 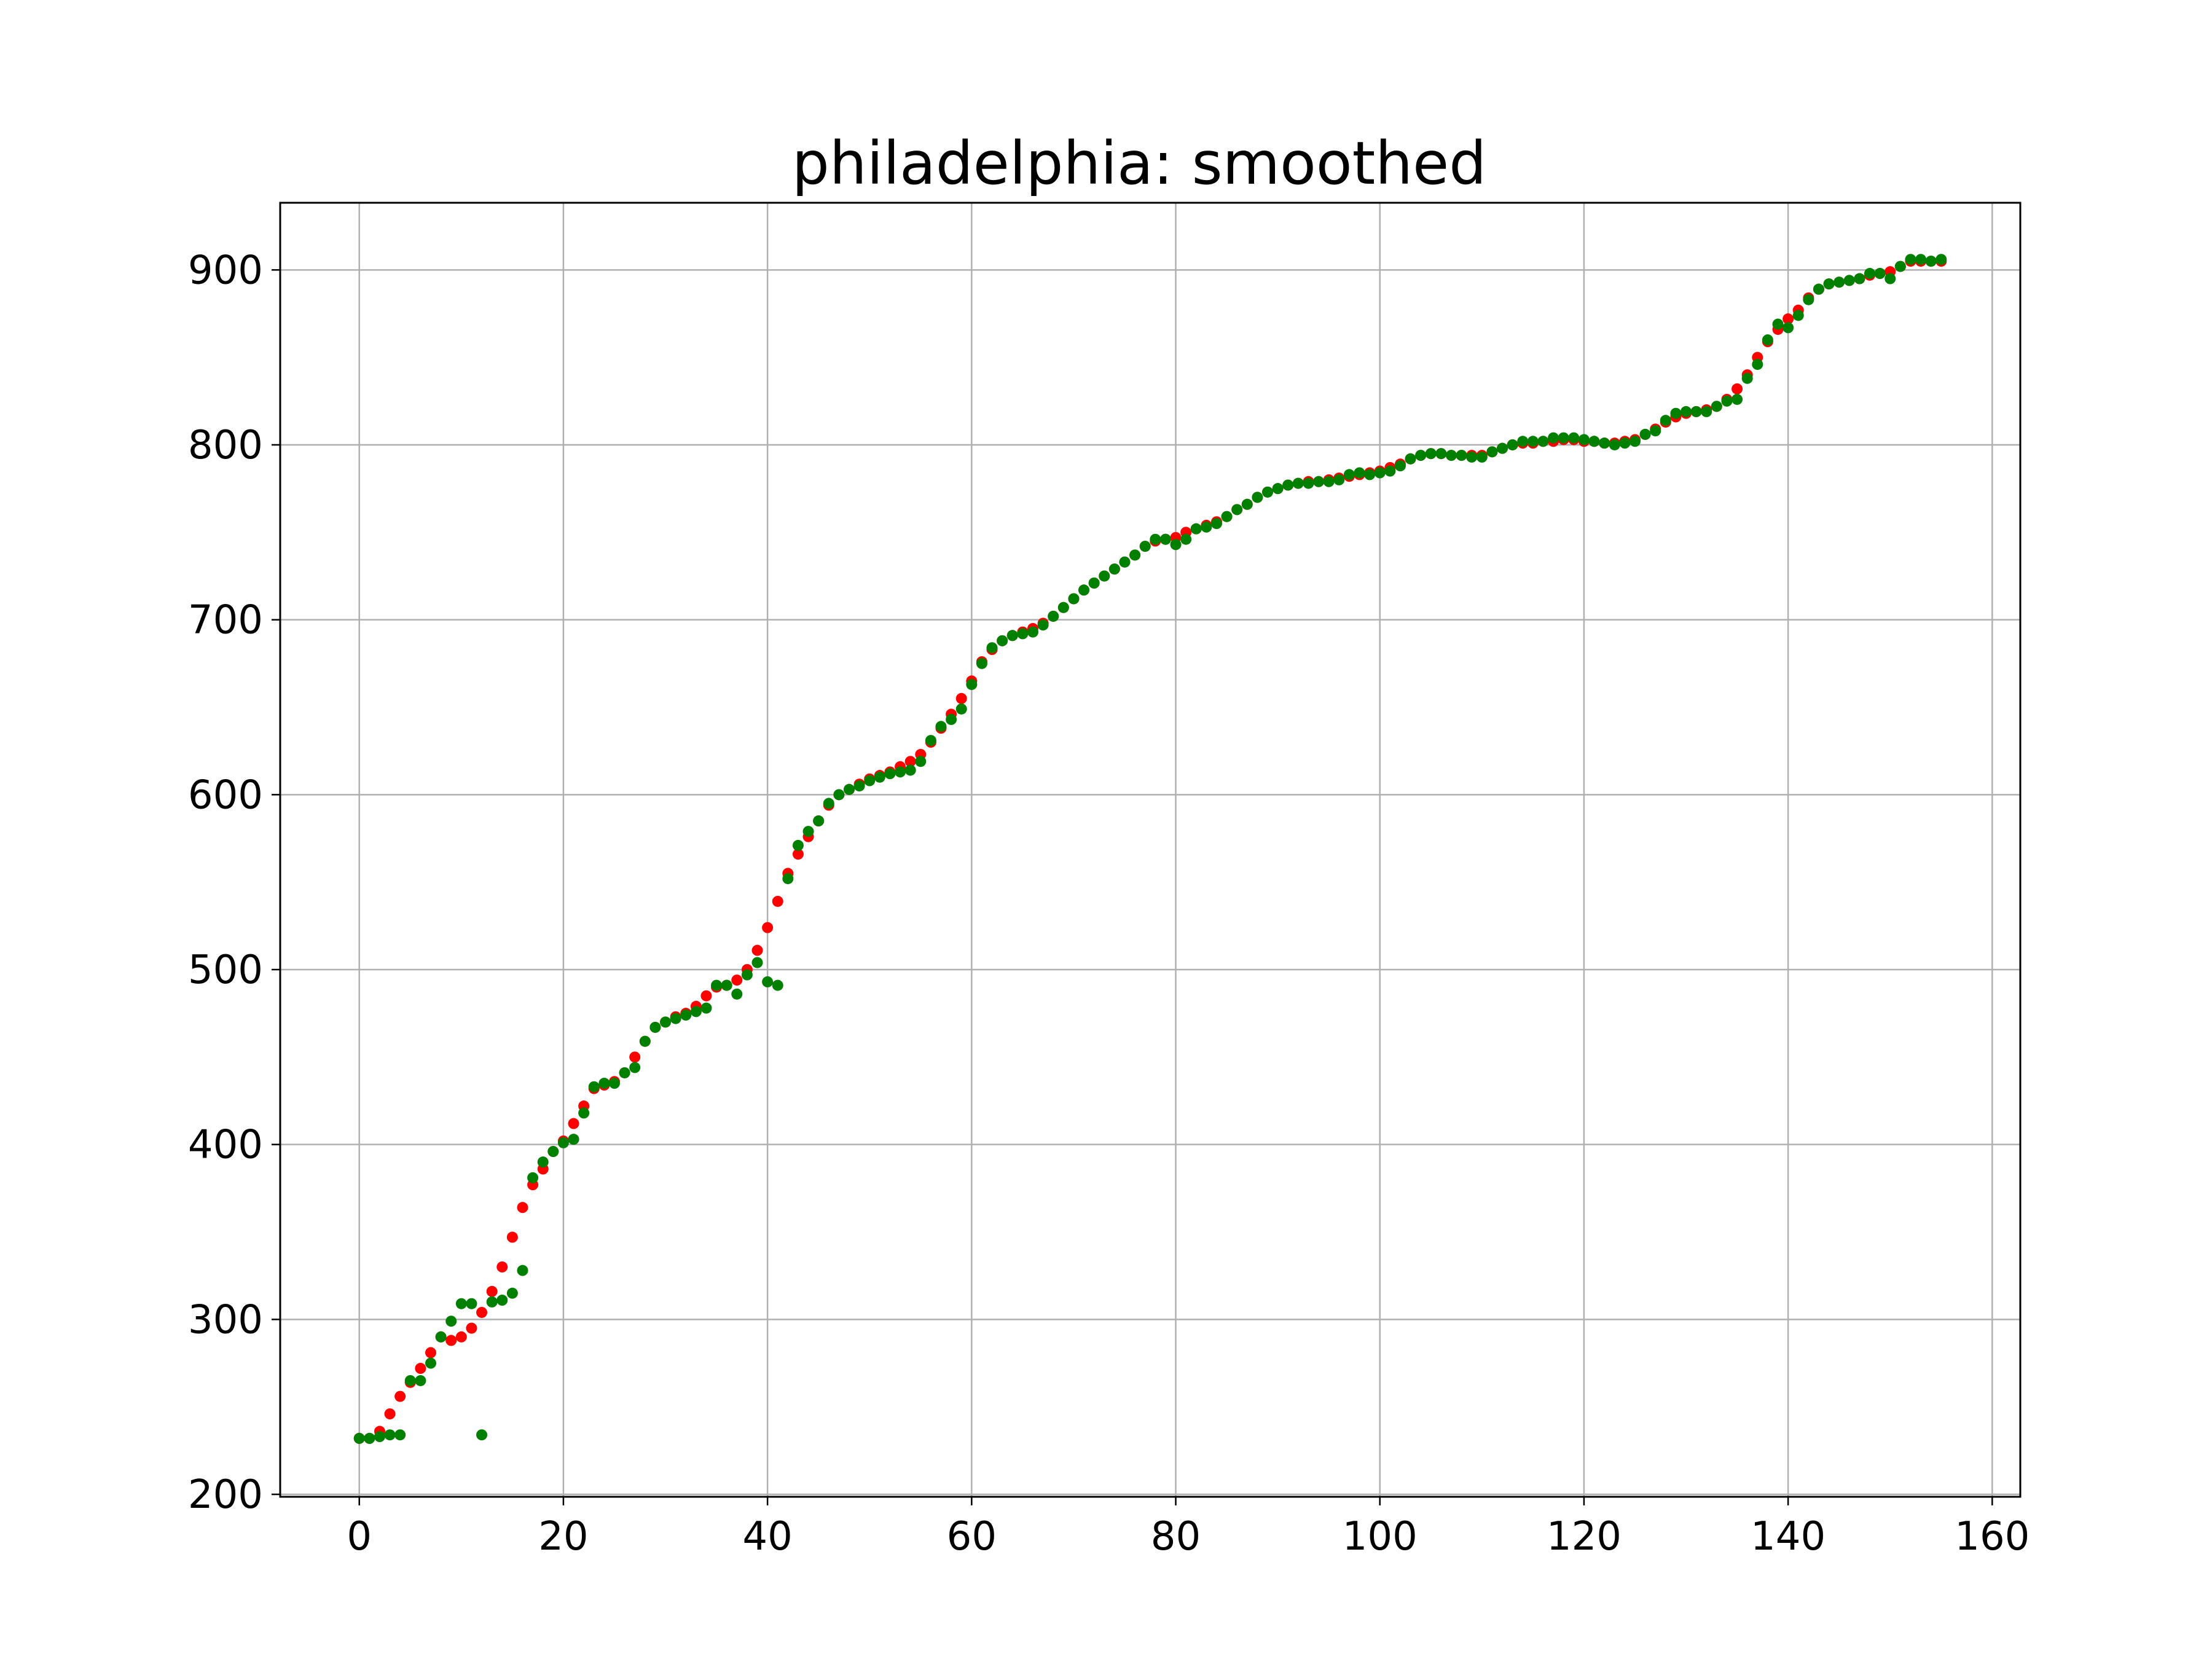 I want to click on x-tick-label: 40, so click(x=767, y=1536).